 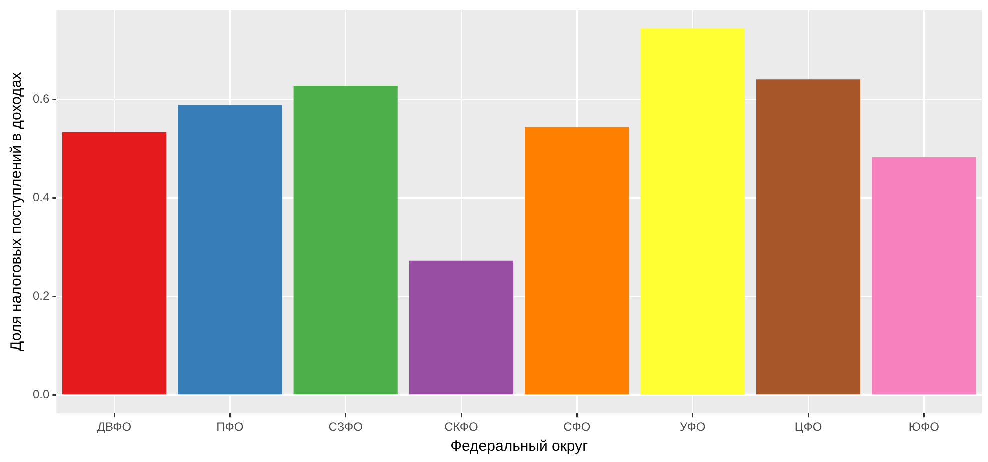 What do you see at coordinates (114, 427) in the screenshot?
I see `x-tick-label: ДВФО` at bounding box center [114, 427].